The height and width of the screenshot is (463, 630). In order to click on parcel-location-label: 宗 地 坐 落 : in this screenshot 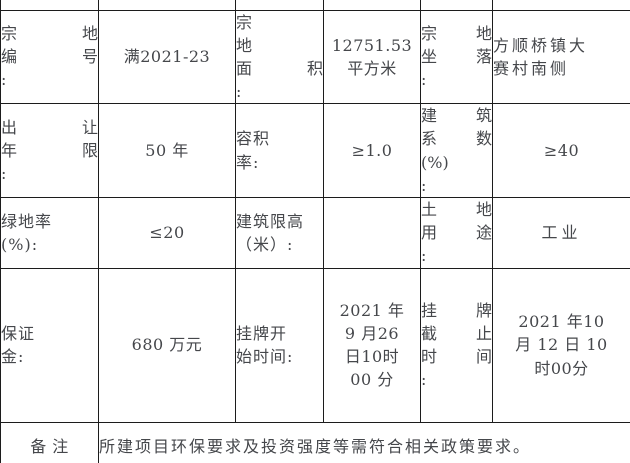, I will do `click(456, 57)`.